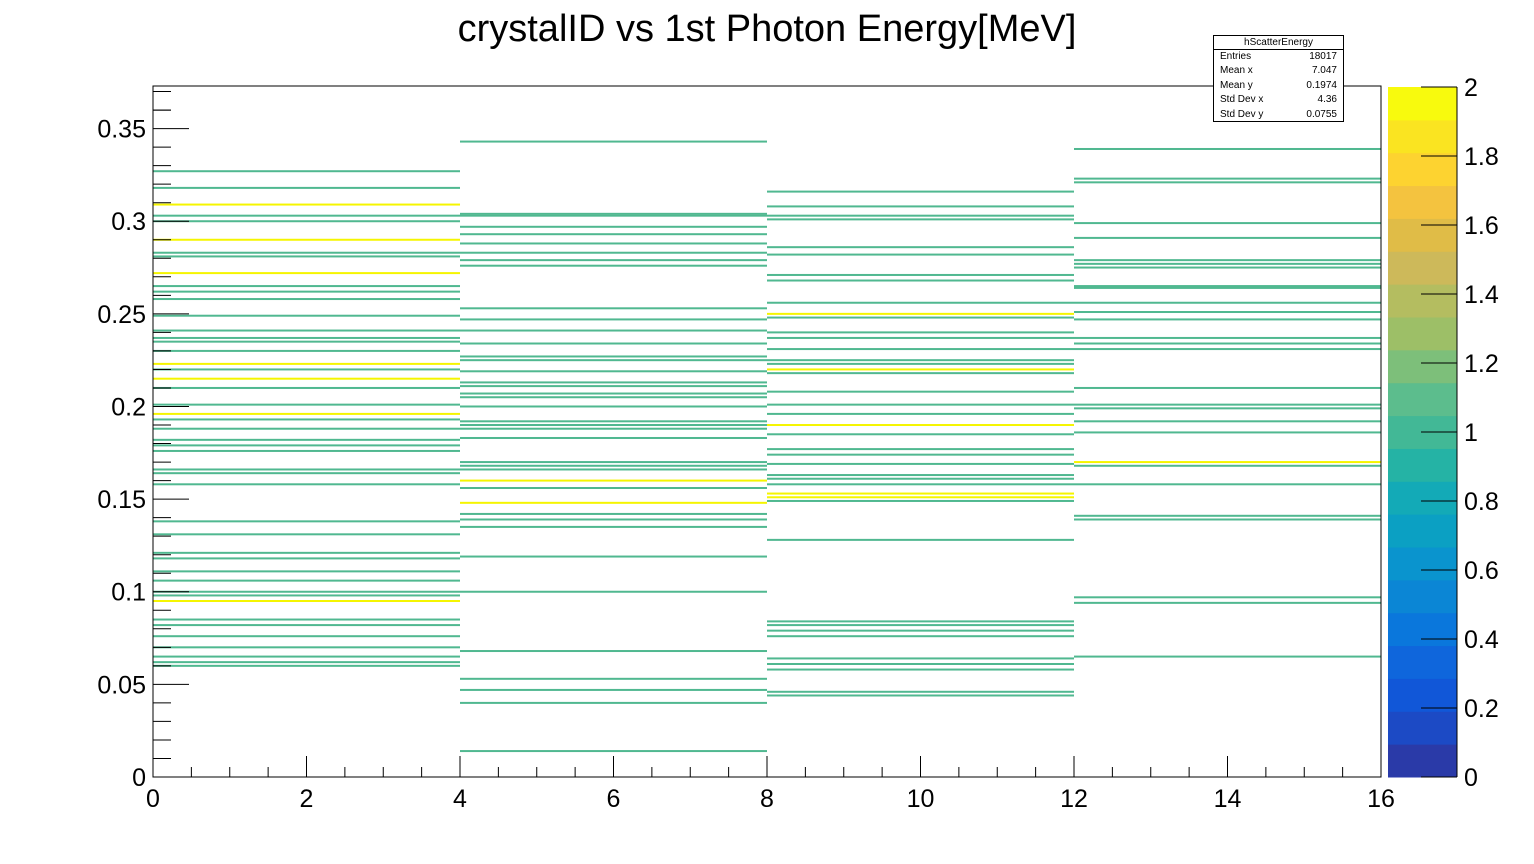  I want to click on x-tick-label: 12, so click(1074, 799).